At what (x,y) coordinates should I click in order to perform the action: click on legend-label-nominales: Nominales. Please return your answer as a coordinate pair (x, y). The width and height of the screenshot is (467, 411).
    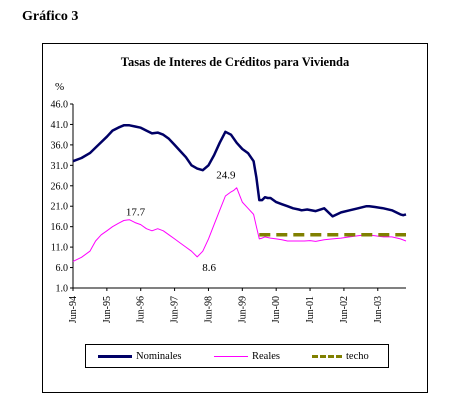
    Looking at the image, I should click on (159, 356).